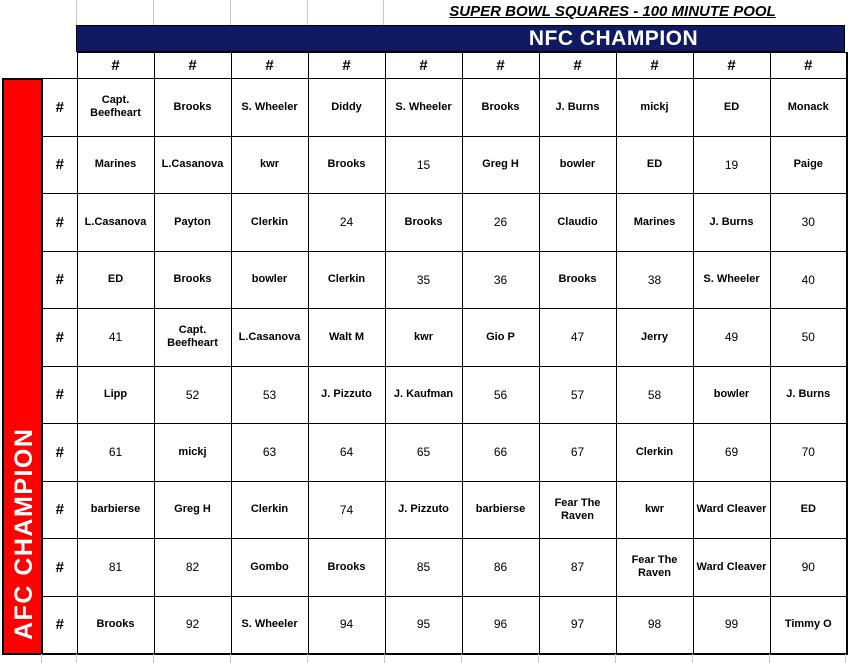  I want to click on square-cell: L.Casanova, so click(115, 222).